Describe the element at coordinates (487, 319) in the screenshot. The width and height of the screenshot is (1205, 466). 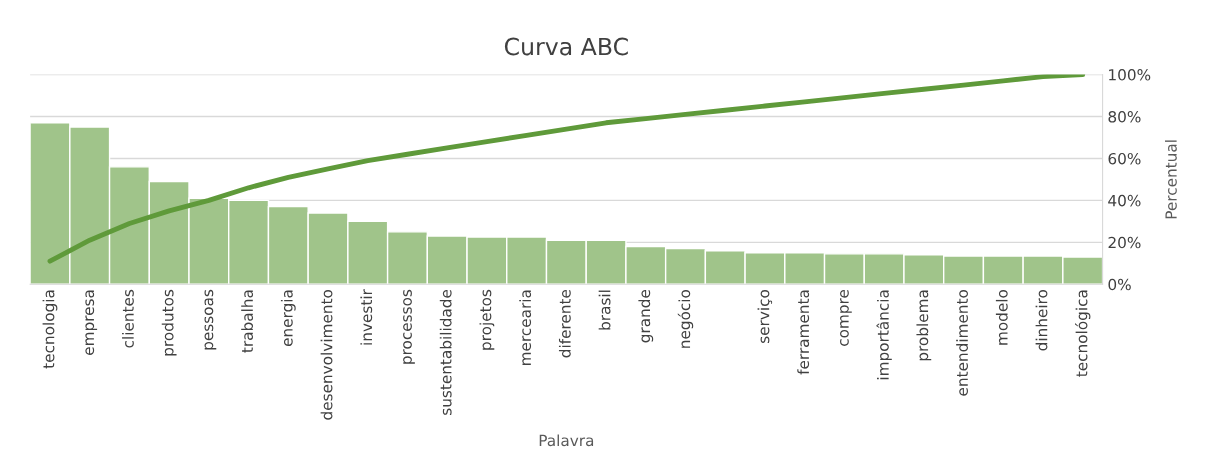
I see `x-tick-label: projetos` at that location.